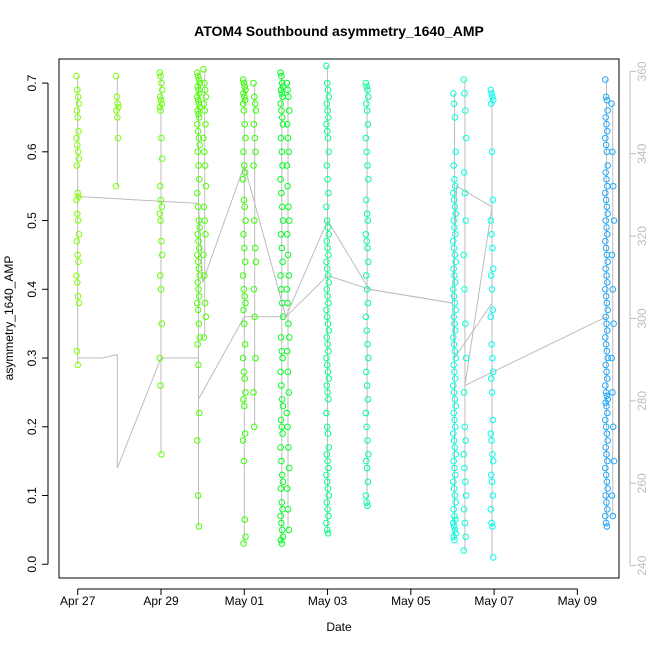 This screenshot has height=650, width=650. I want to click on y-tick-label: 0.7, so click(32, 82).